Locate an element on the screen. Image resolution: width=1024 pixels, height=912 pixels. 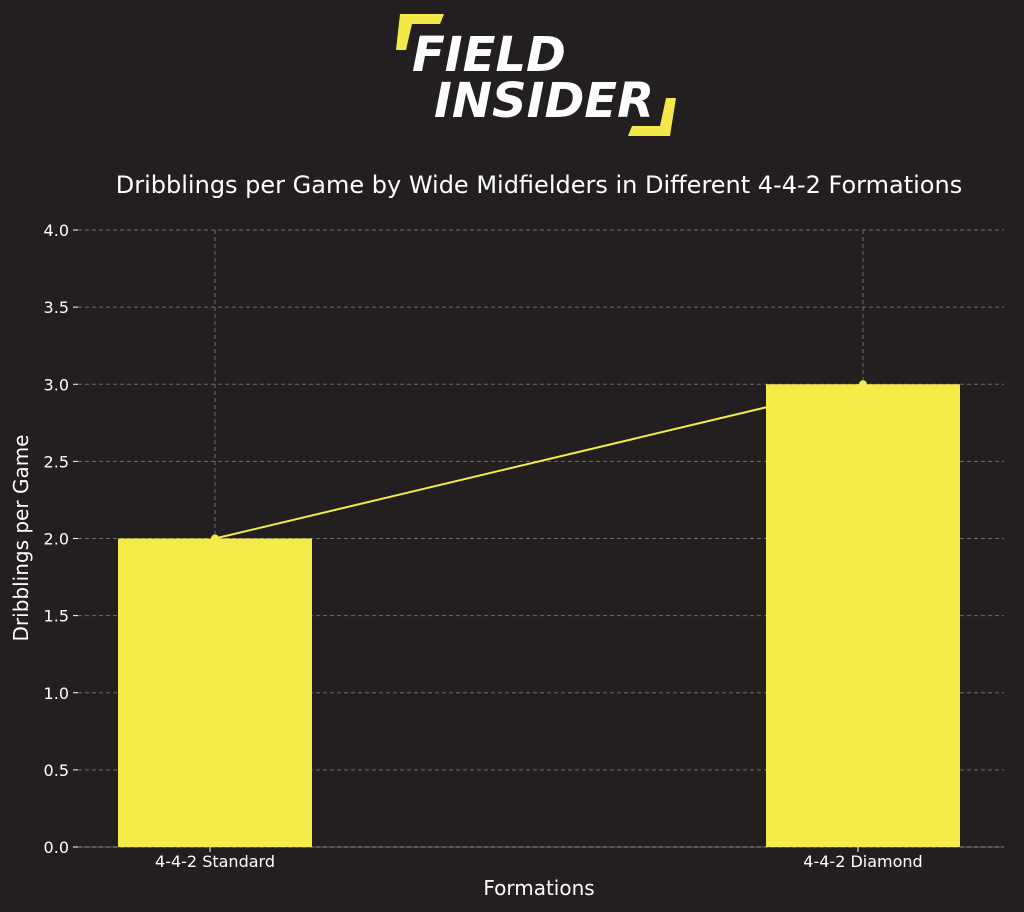
y-tick-label: 0.5 is located at coordinates (56, 770).